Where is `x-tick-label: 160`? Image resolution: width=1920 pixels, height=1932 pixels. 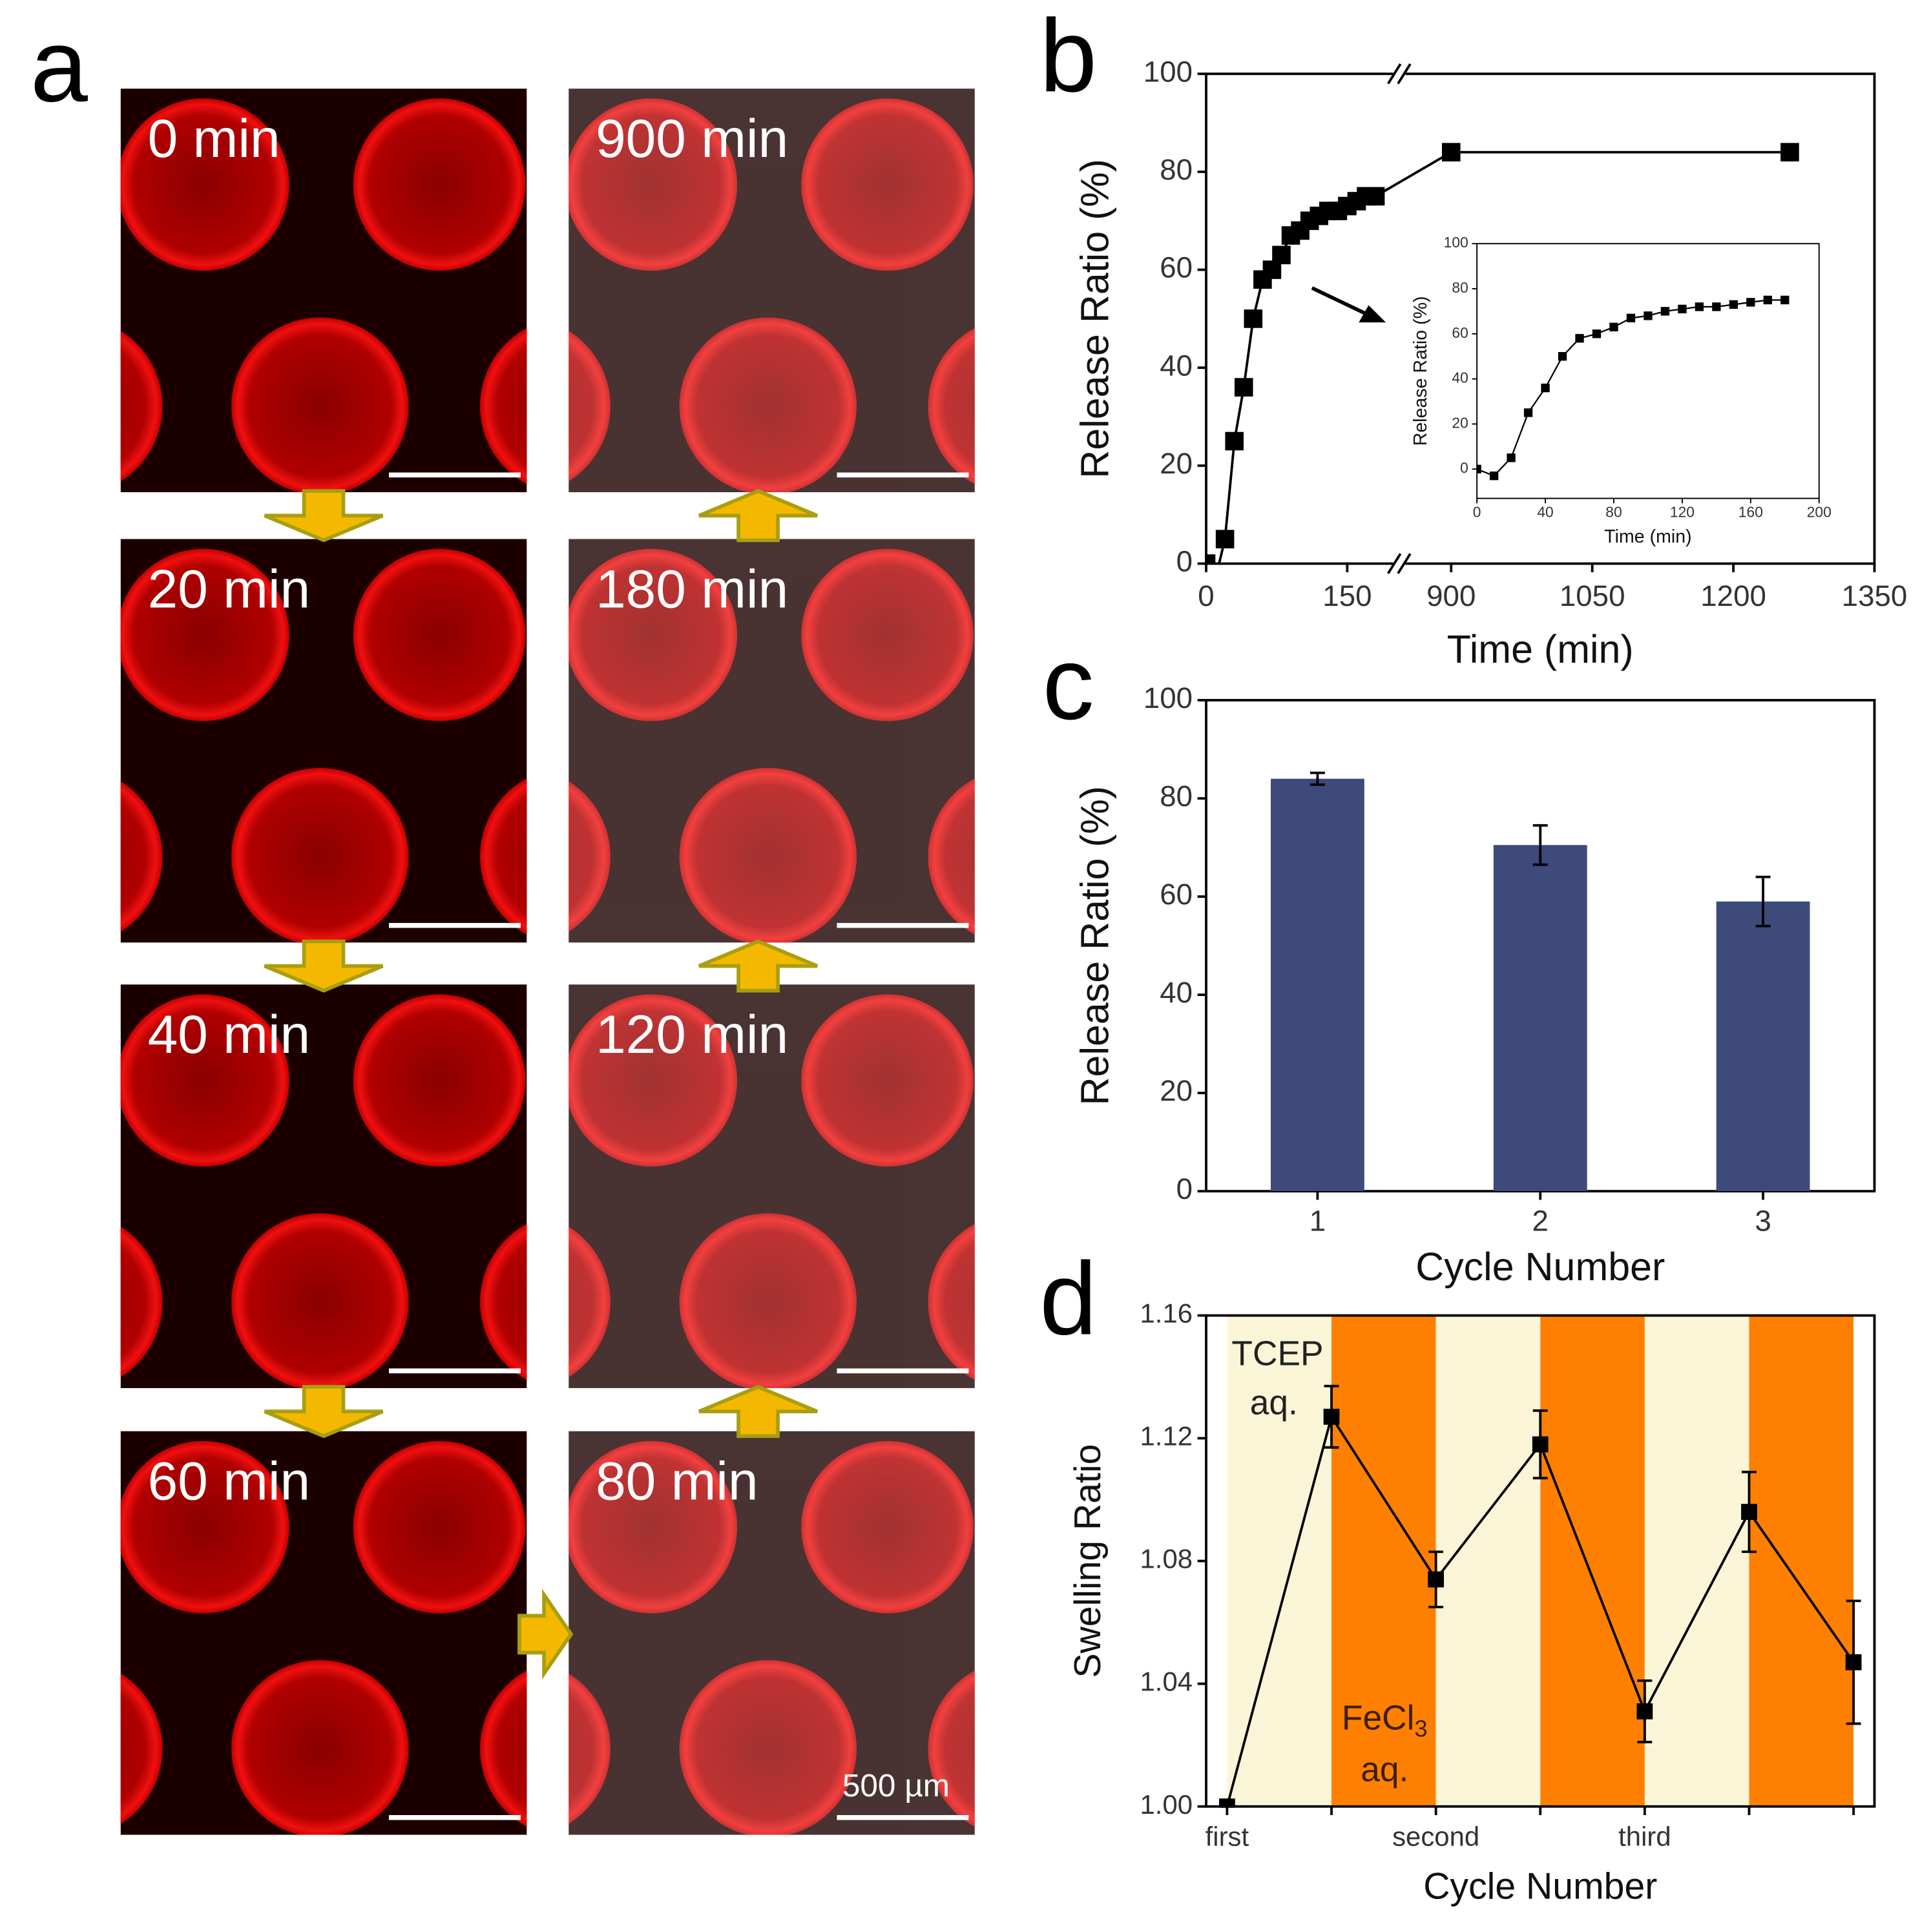
x-tick-label: 160 is located at coordinates (1750, 511).